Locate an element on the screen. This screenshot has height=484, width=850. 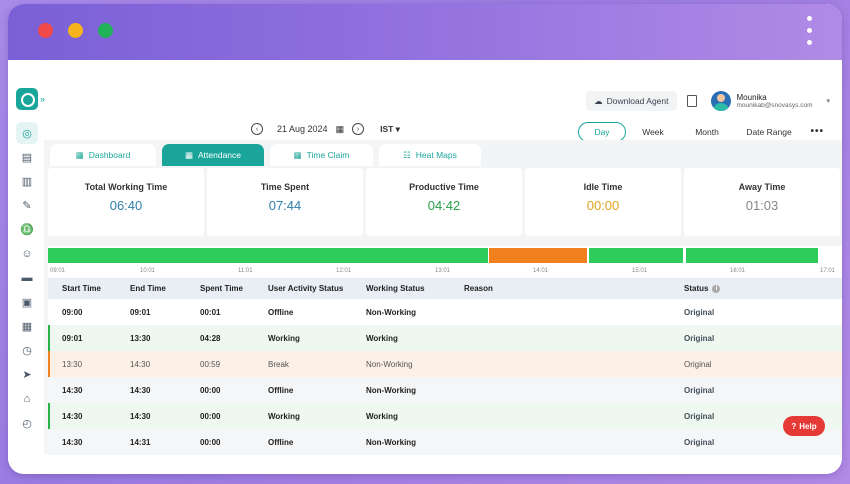
timeline-tick: 17:01 is located at coordinates (828, 271).